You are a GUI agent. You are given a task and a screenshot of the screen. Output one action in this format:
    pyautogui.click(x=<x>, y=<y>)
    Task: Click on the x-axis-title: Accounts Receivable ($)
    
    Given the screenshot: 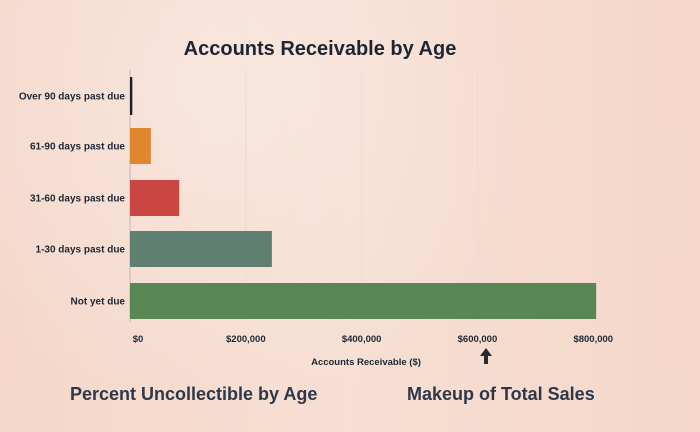 What is the action you would take?
    pyautogui.click(x=366, y=362)
    